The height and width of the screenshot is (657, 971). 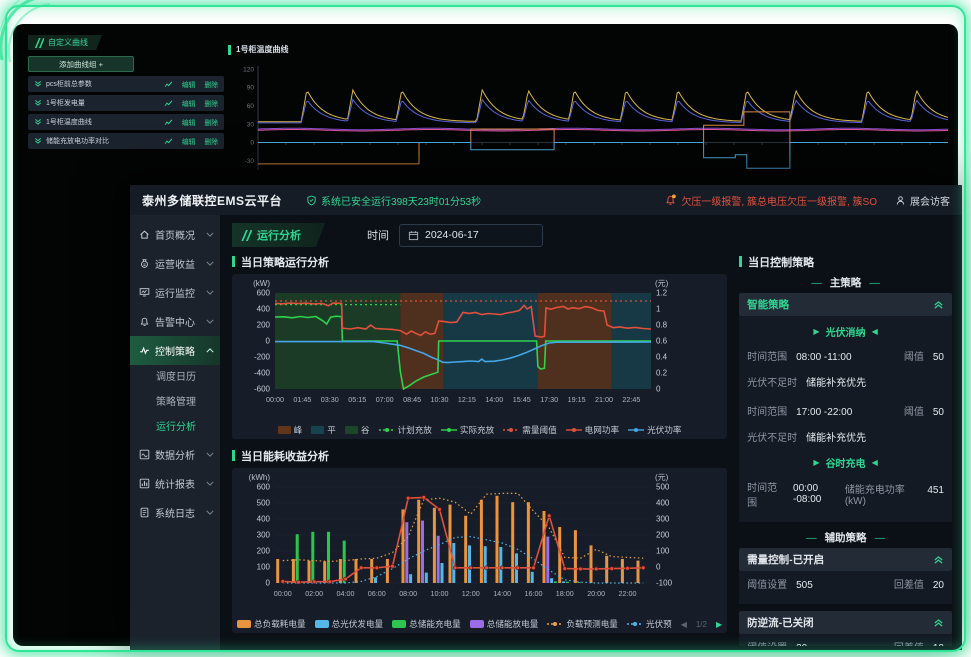 I want to click on svg-text: 600, so click(x=264, y=293).